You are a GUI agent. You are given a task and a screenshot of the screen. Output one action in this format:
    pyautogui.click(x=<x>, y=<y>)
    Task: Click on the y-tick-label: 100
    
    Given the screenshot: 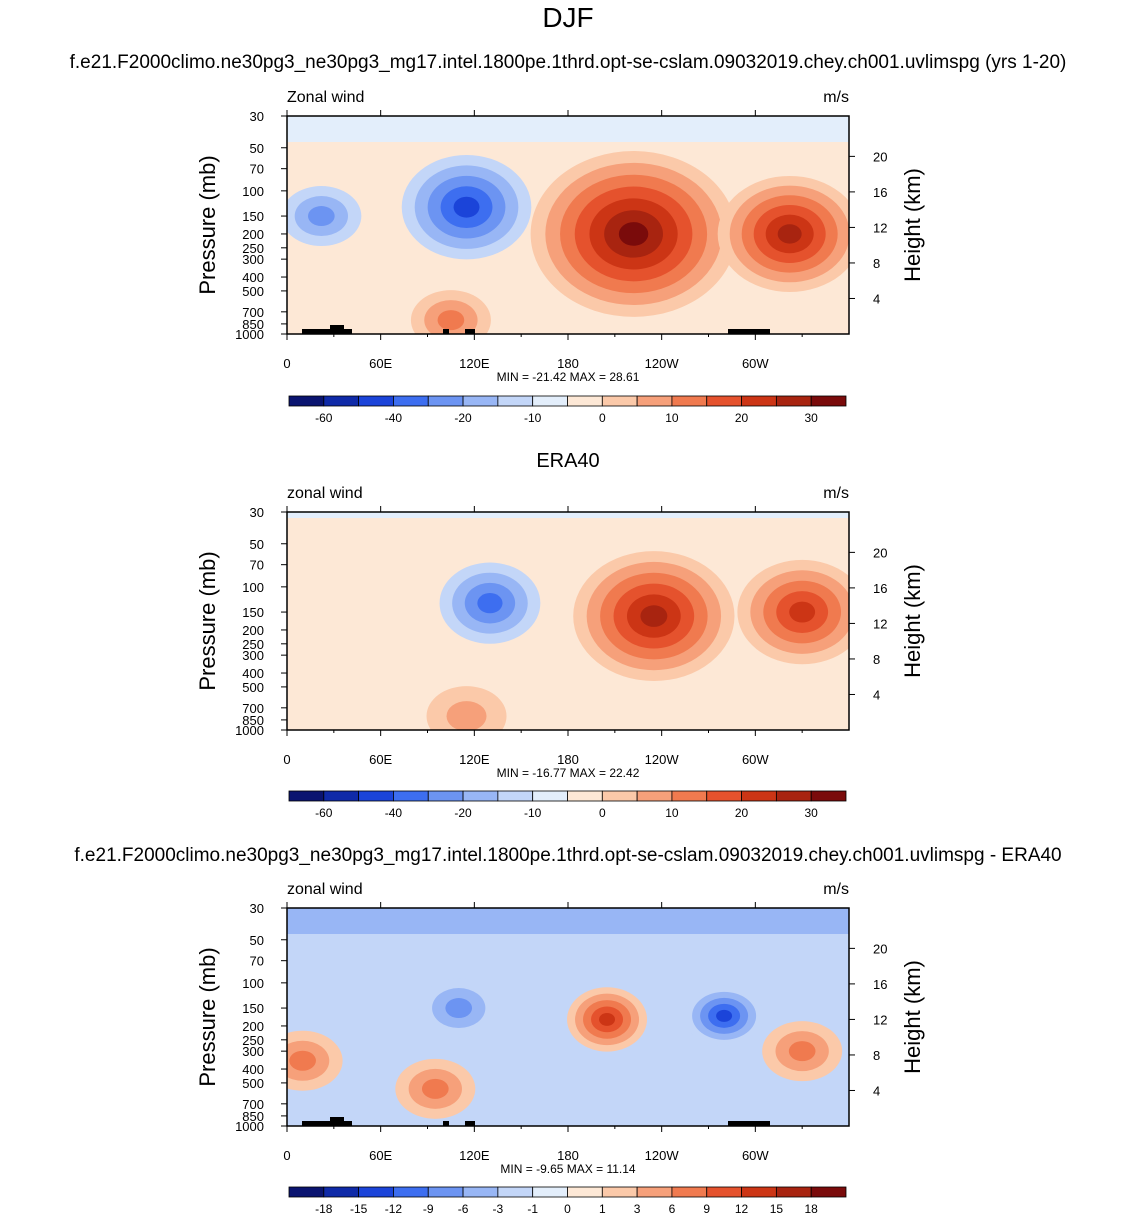 What is the action you would take?
    pyautogui.click(x=253, y=587)
    